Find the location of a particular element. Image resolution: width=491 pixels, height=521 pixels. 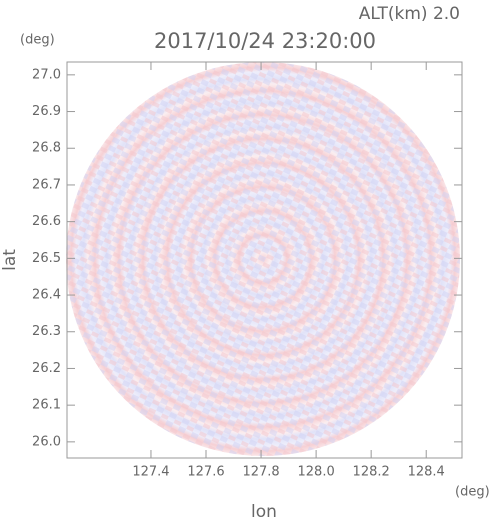

x-tick-label: 128.0 is located at coordinates (316, 472).